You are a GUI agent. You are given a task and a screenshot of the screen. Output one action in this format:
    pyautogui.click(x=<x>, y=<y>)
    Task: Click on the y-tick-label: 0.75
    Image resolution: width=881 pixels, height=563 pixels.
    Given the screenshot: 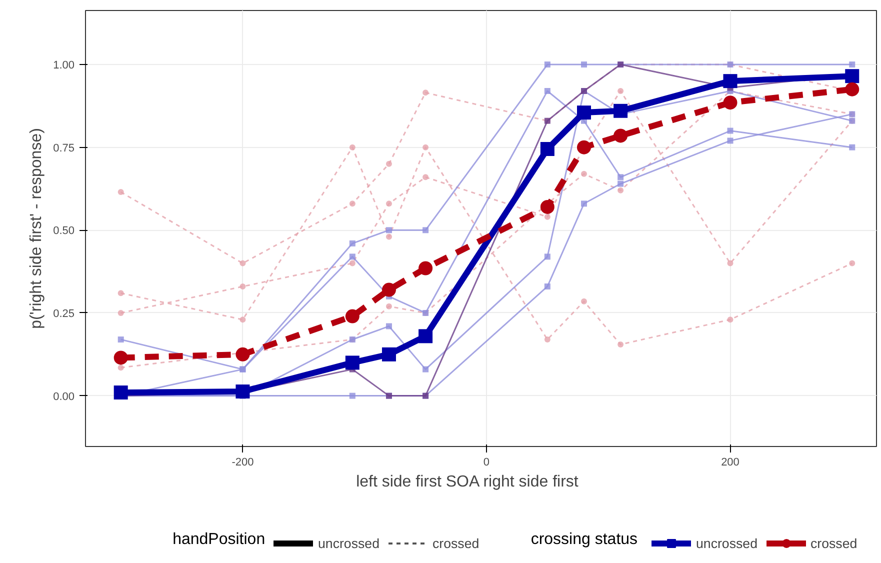 What is the action you would take?
    pyautogui.click(x=64, y=148)
    